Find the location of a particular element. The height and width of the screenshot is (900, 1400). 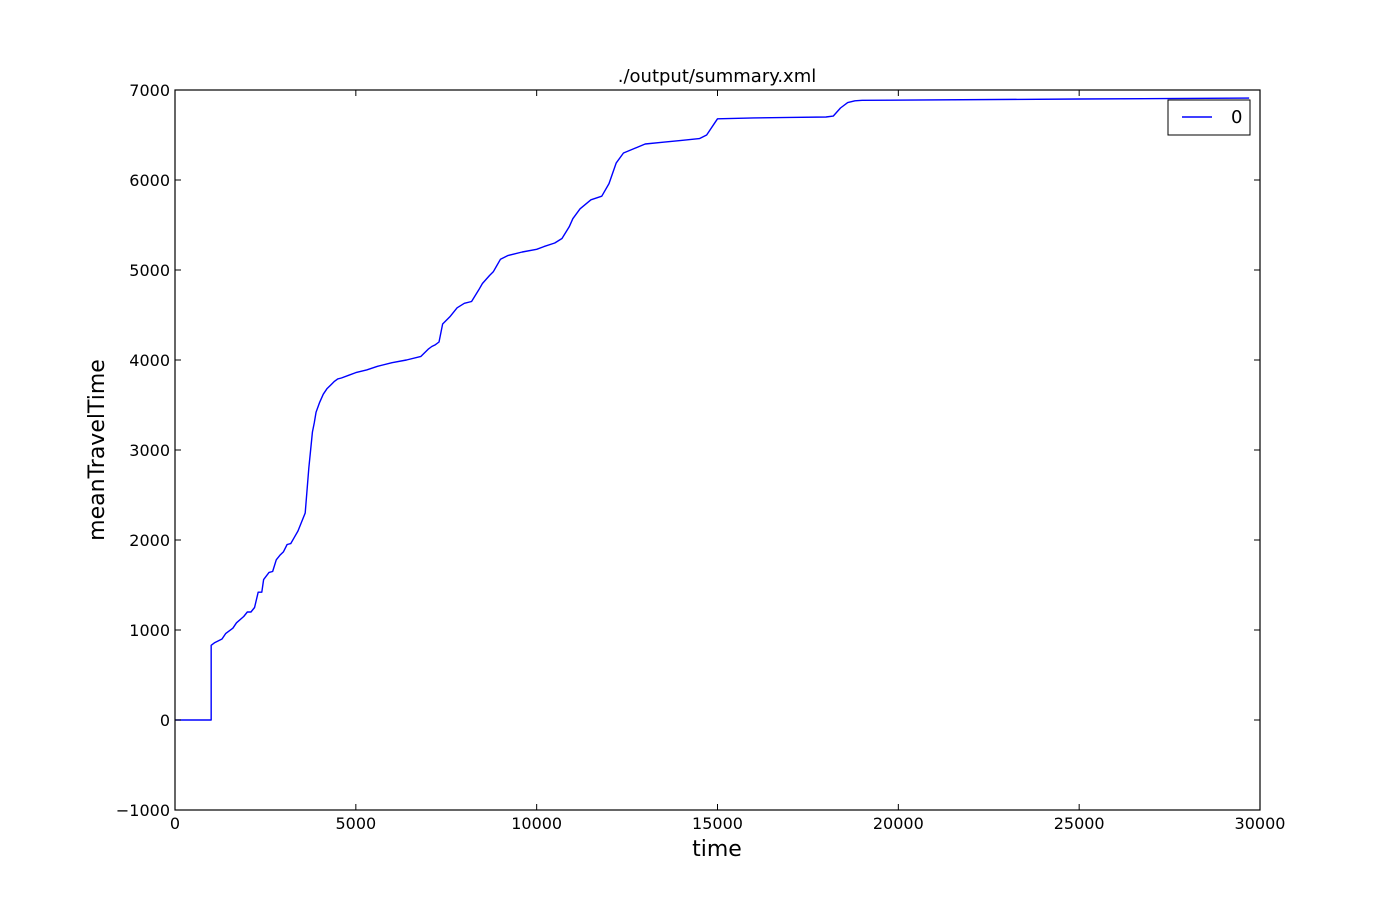

x-tick-label: 5000 is located at coordinates (355, 823).